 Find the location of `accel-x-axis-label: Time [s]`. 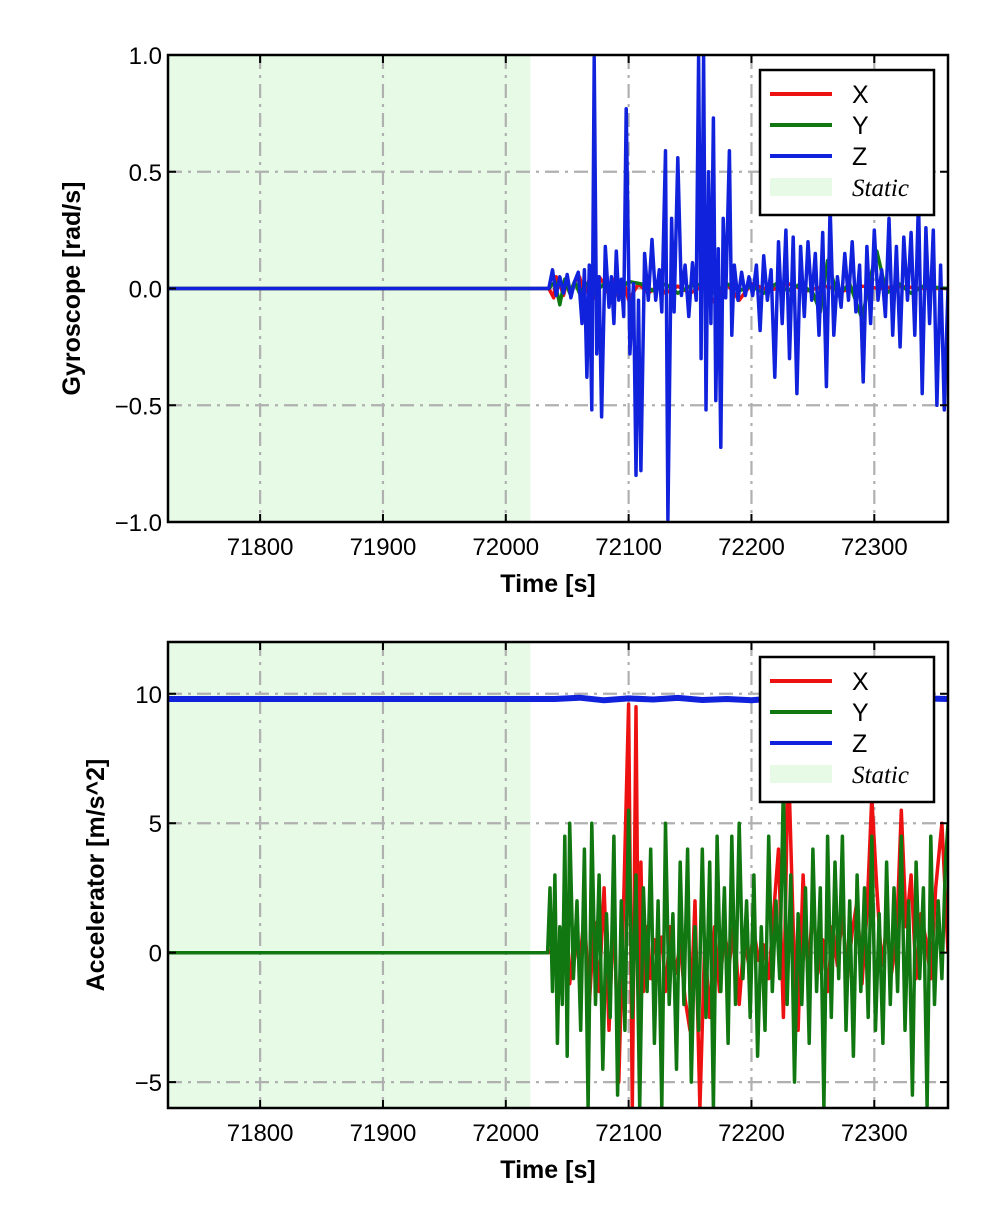

accel-x-axis-label: Time [s] is located at coordinates (547, 1170).